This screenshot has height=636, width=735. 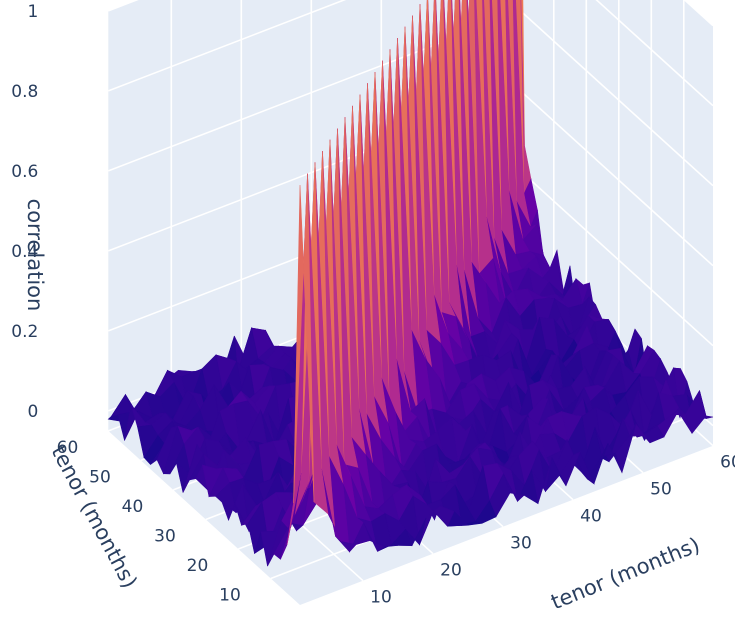 What do you see at coordinates (24, 172) in the screenshot?
I see `z-tick-label: 0.6` at bounding box center [24, 172].